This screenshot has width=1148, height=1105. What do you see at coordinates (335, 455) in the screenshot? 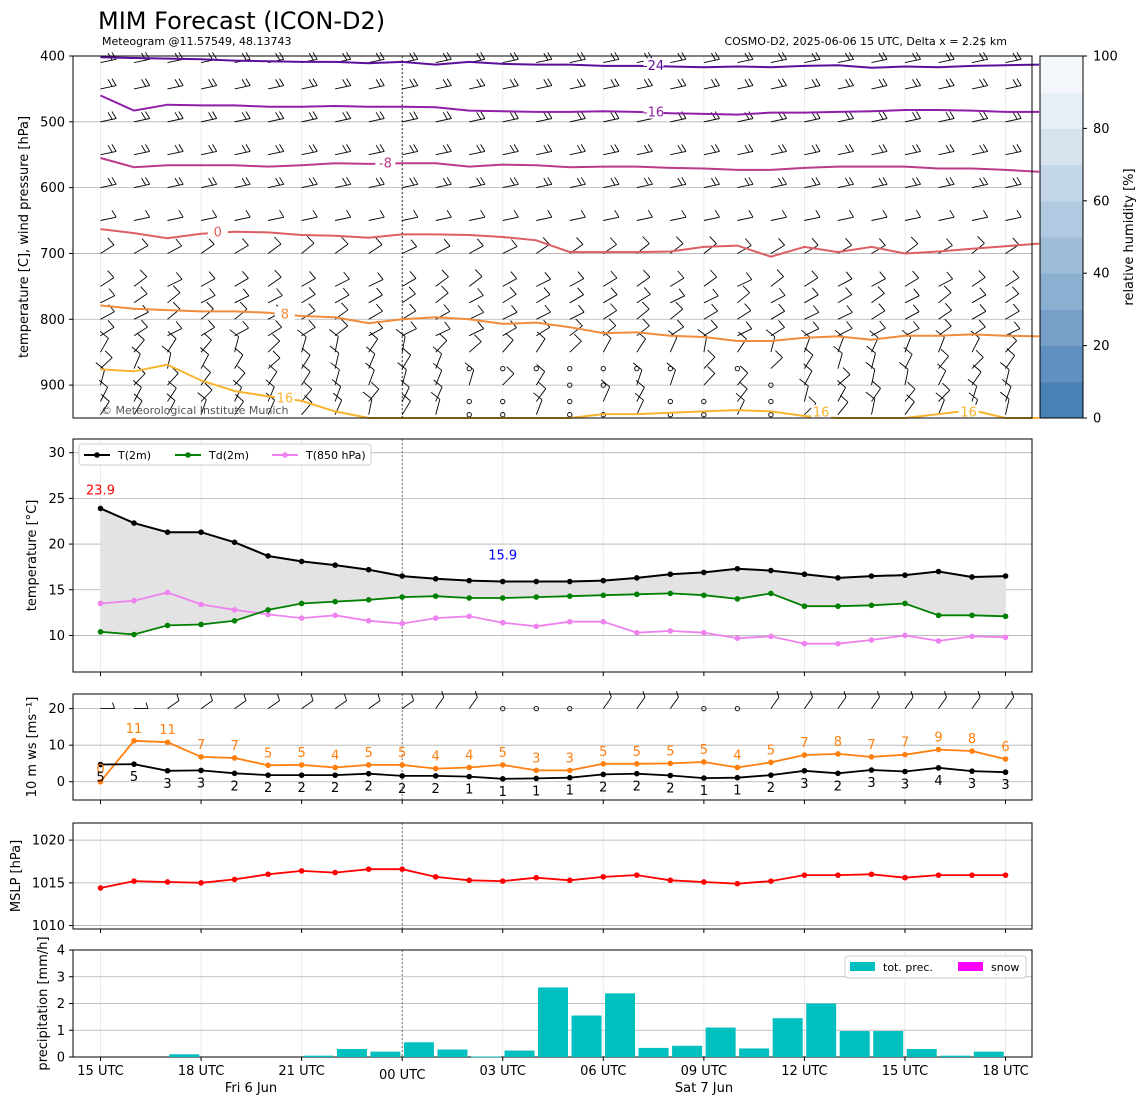
I see `legend-label-2: T(850 hPa)` at bounding box center [335, 455].